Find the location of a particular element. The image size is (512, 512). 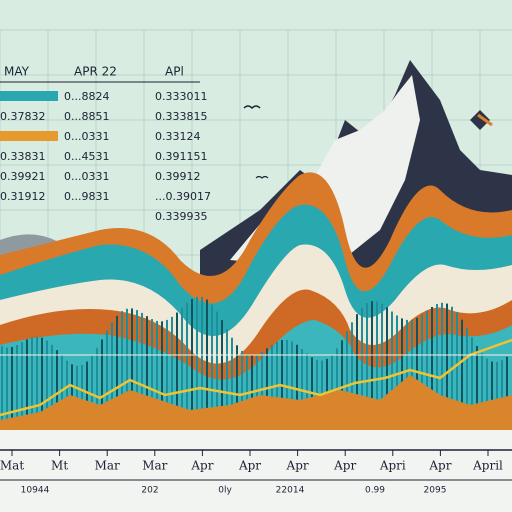

x-label: Apri is located at coordinates (392, 466).